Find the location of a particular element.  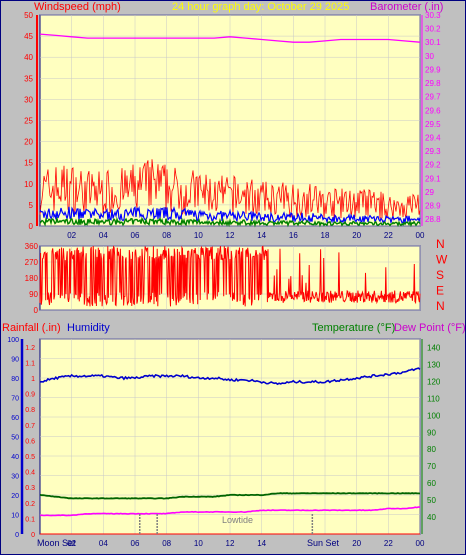

bottom-x-tick-label: 08 is located at coordinates (166, 543).